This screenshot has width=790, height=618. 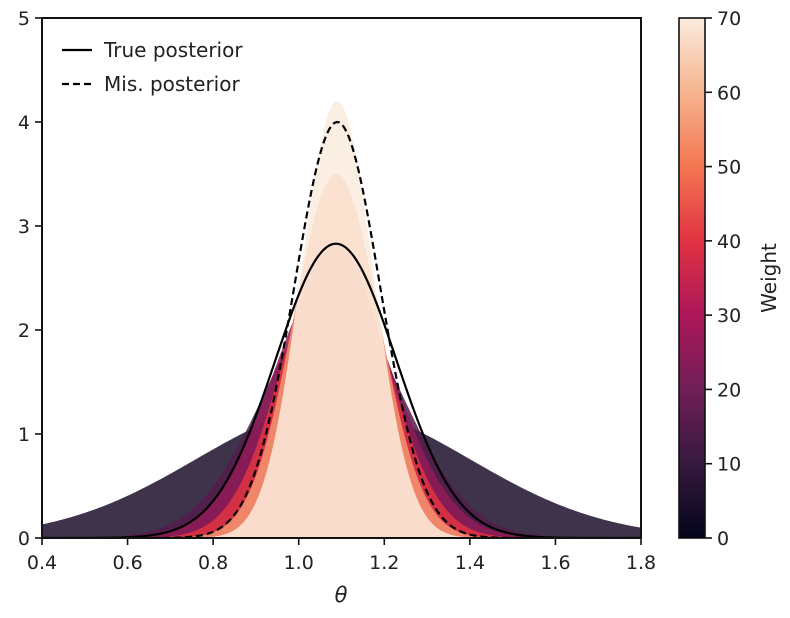 What do you see at coordinates (341, 595) in the screenshot?
I see `x-axis-label: θ` at bounding box center [341, 595].